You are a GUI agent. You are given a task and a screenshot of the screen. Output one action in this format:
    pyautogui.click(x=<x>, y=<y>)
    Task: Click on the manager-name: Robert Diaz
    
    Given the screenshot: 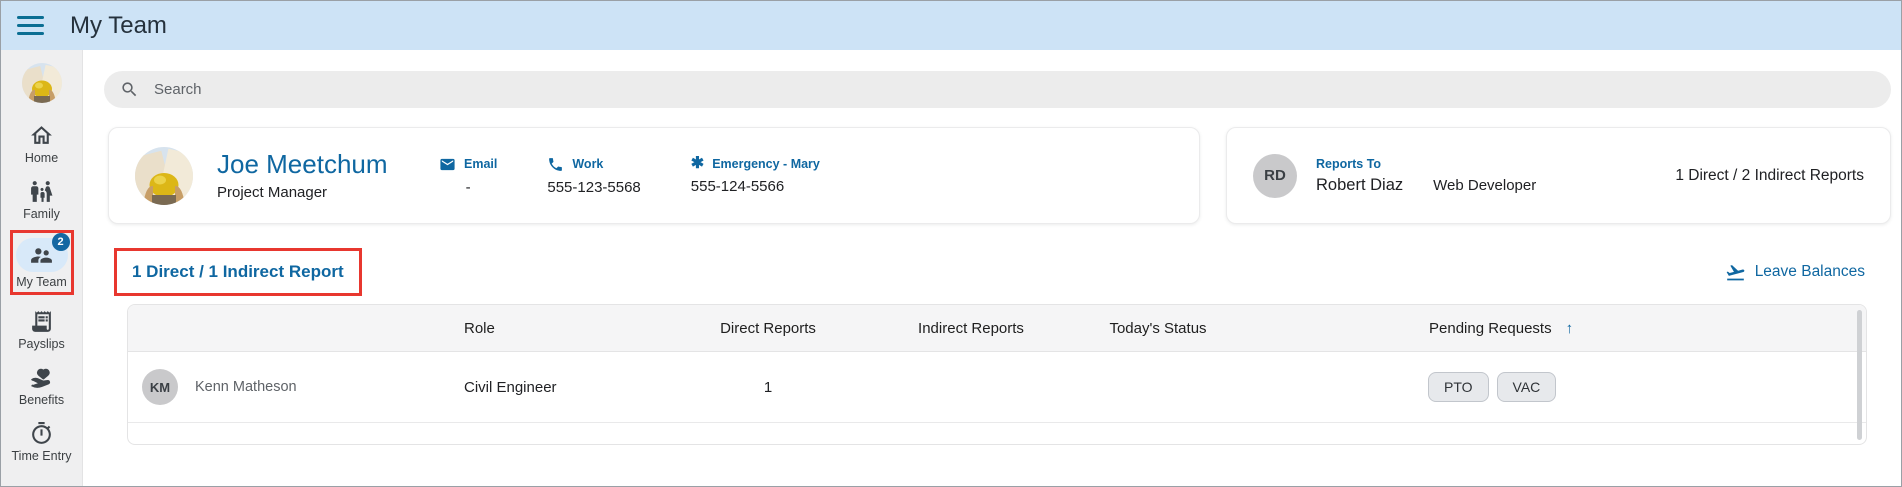 What is the action you would take?
    pyautogui.click(x=1360, y=184)
    